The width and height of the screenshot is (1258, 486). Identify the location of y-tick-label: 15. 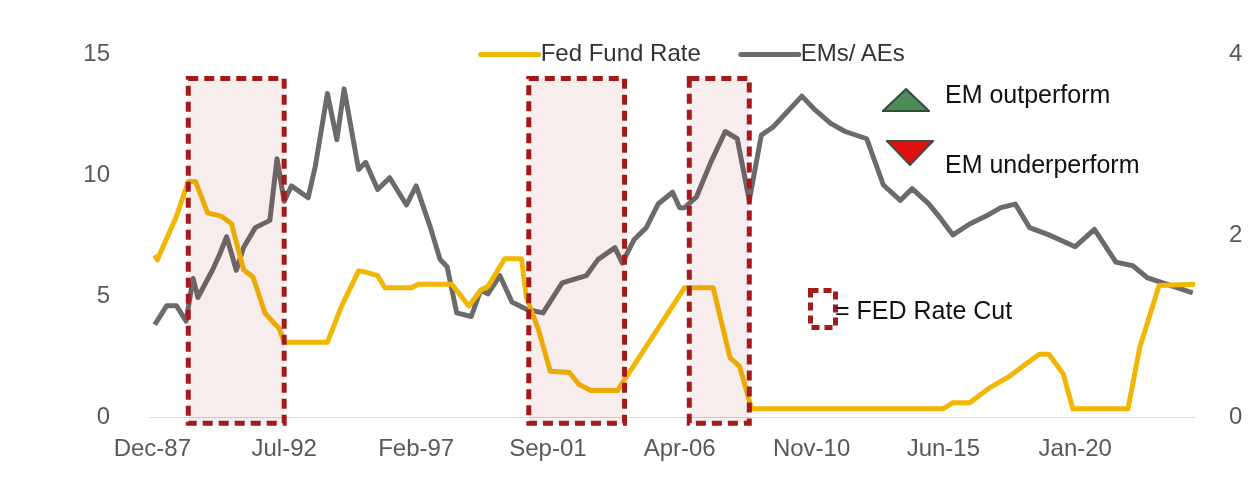
(96, 53).